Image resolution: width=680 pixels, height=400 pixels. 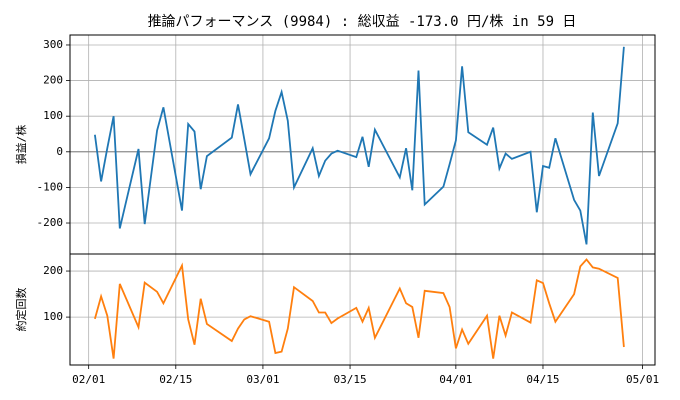 I want to click on y-tick-label: -200, so click(x=50, y=222).